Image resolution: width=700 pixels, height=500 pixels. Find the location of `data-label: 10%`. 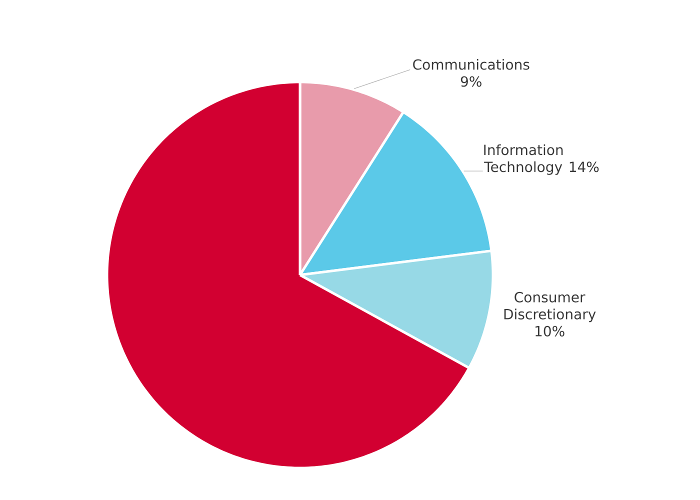

data-label: 10% is located at coordinates (550, 331).